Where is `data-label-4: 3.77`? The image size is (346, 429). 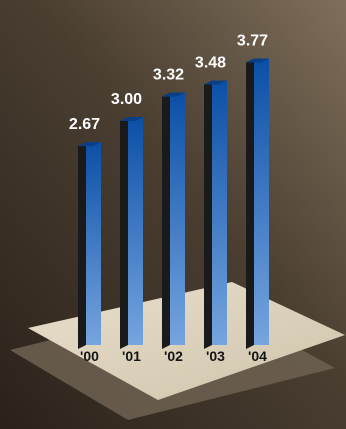
data-label-4: 3.77 is located at coordinates (252, 40).